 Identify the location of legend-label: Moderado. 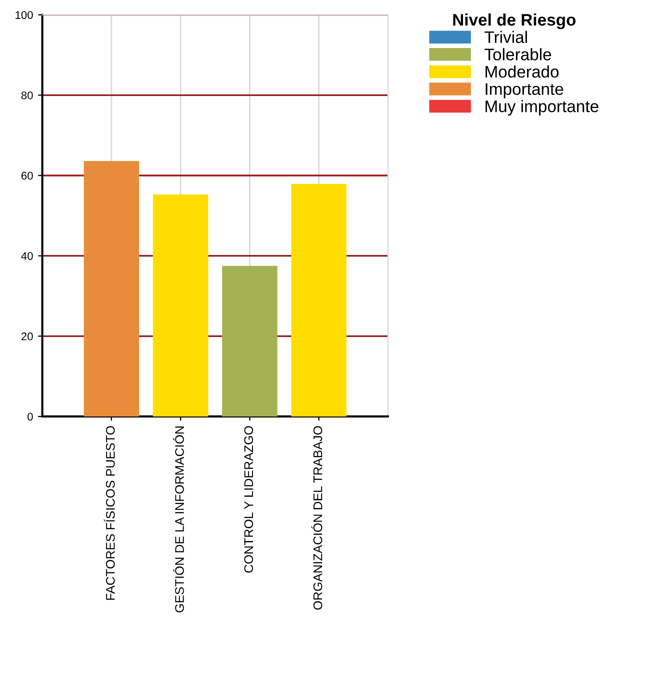
(522, 71).